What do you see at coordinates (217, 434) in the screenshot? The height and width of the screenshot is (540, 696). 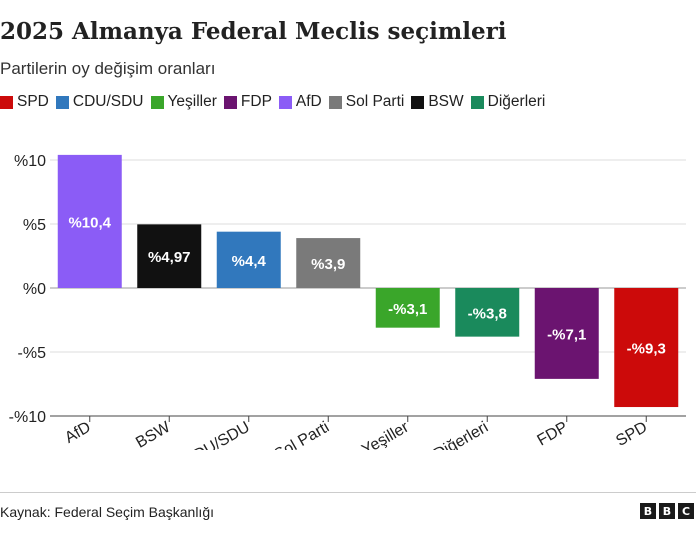 I see `x-tick-label: CDU/SDU` at bounding box center [217, 434].